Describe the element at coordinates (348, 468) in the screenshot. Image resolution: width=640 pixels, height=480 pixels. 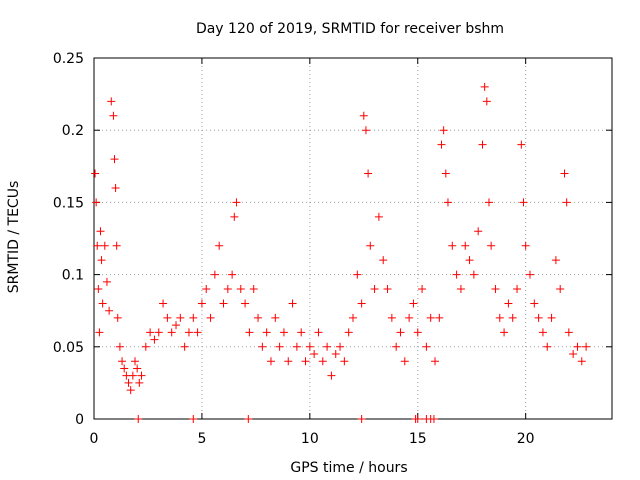
I see `x-axis-label: GPS time / hours` at that location.